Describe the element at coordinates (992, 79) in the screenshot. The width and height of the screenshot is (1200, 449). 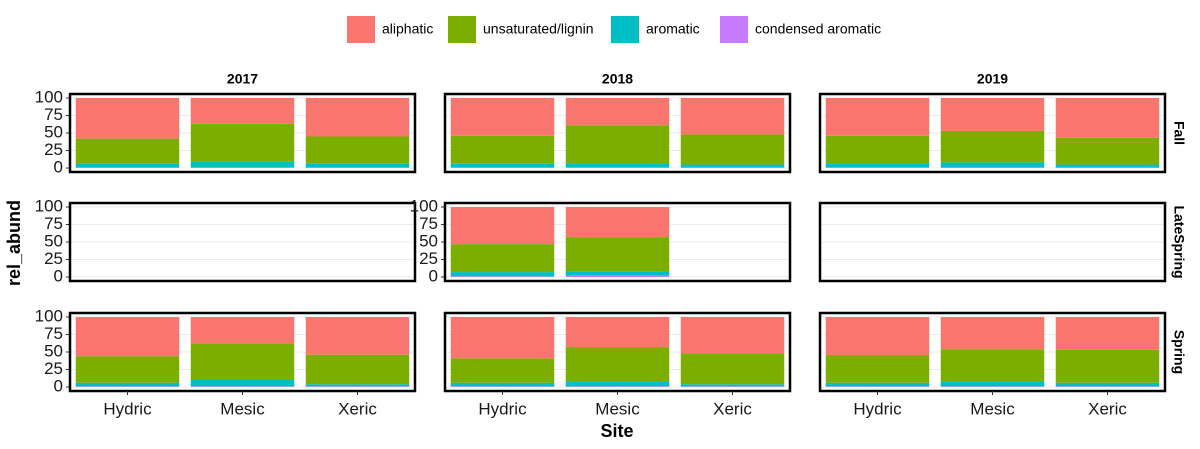
I see `column-strip: 2019` at that location.